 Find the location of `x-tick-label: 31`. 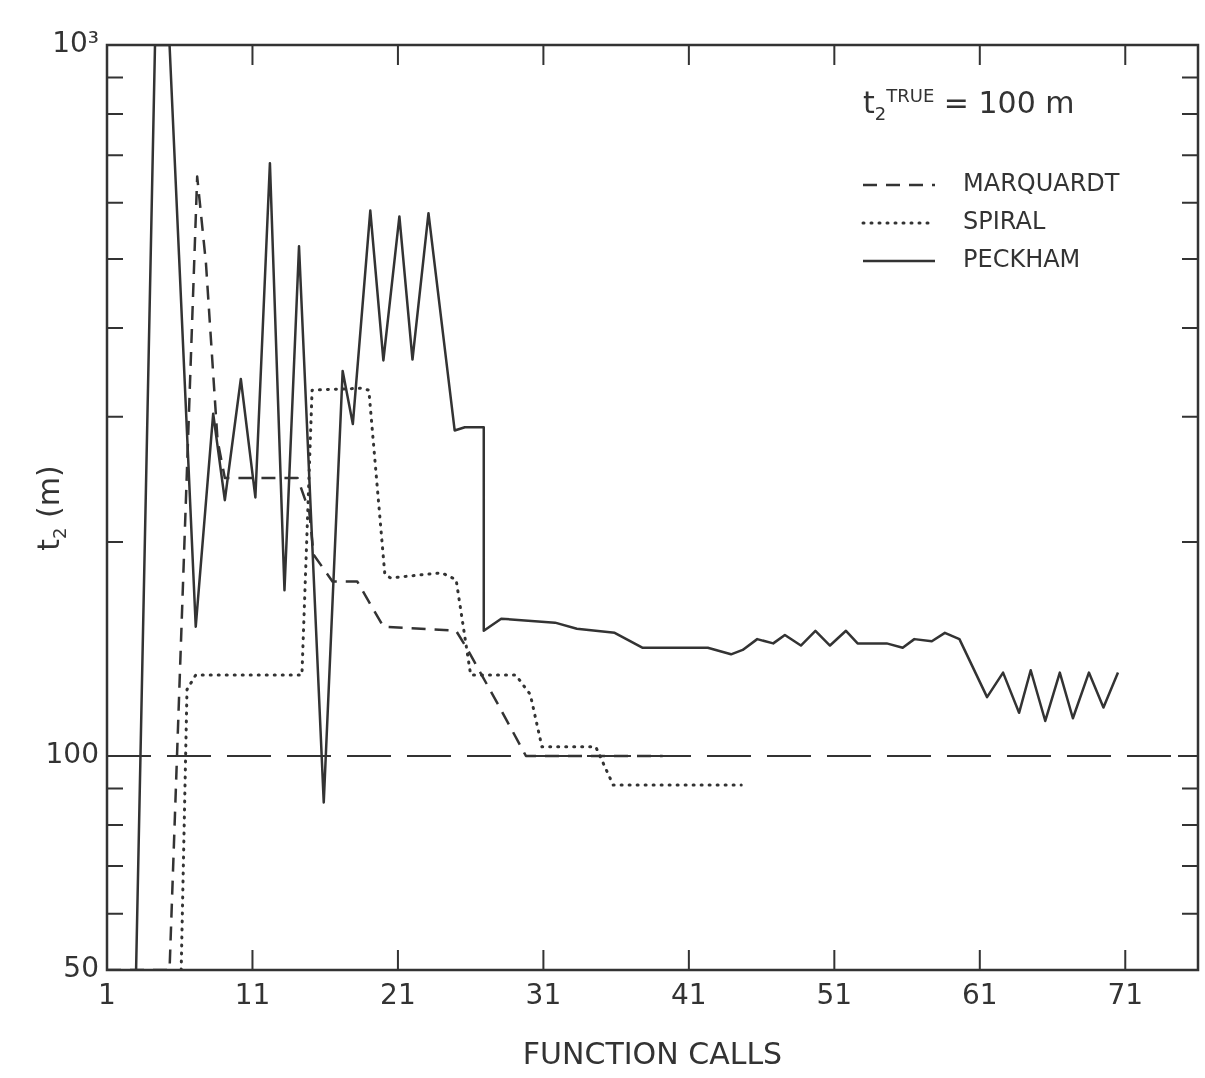

x-tick-label: 31 is located at coordinates (543, 995).